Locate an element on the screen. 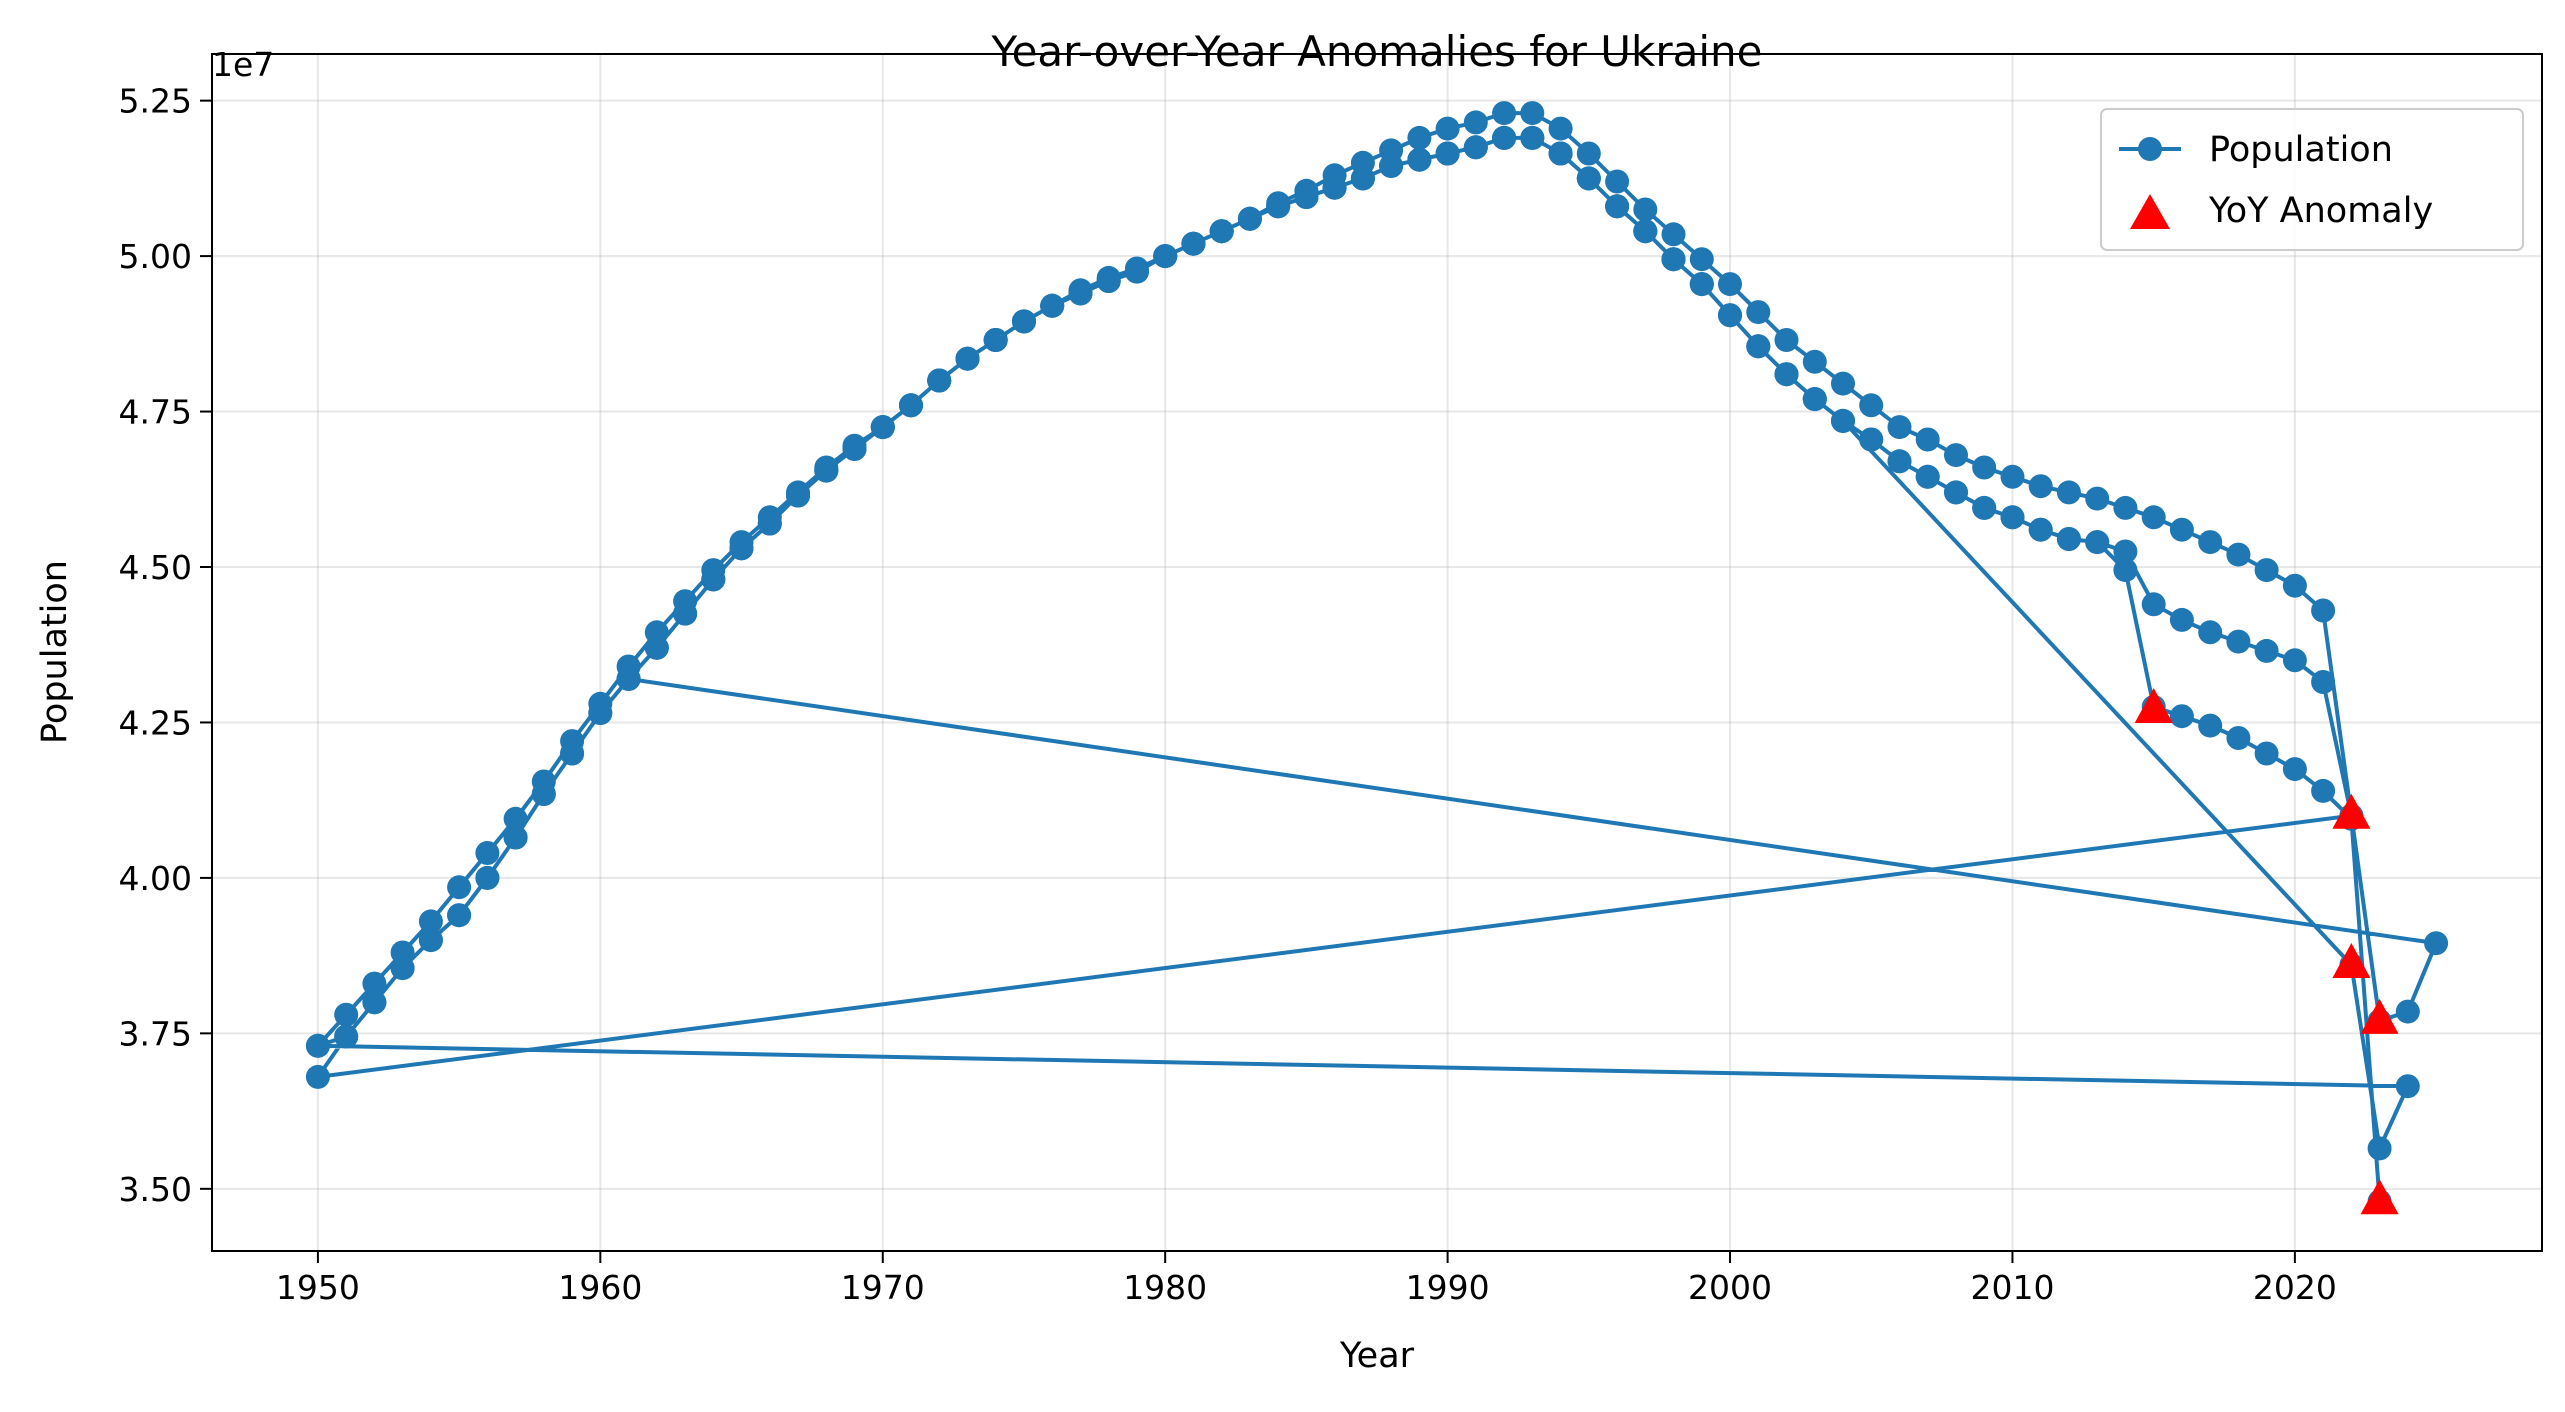 The image size is (2565, 1412). y-tick-label: 4.75 is located at coordinates (155, 412).